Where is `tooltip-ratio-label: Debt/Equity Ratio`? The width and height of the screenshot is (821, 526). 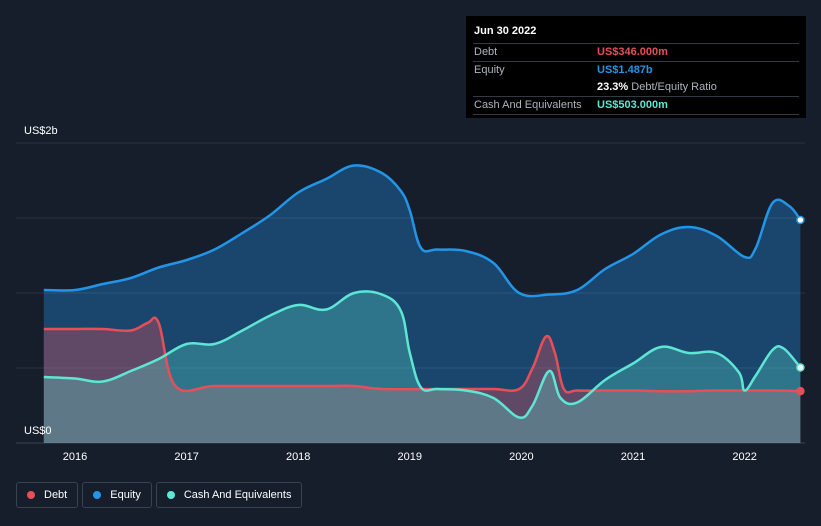
tooltip-ratio-label: Debt/Equity Ratio is located at coordinates (674, 87).